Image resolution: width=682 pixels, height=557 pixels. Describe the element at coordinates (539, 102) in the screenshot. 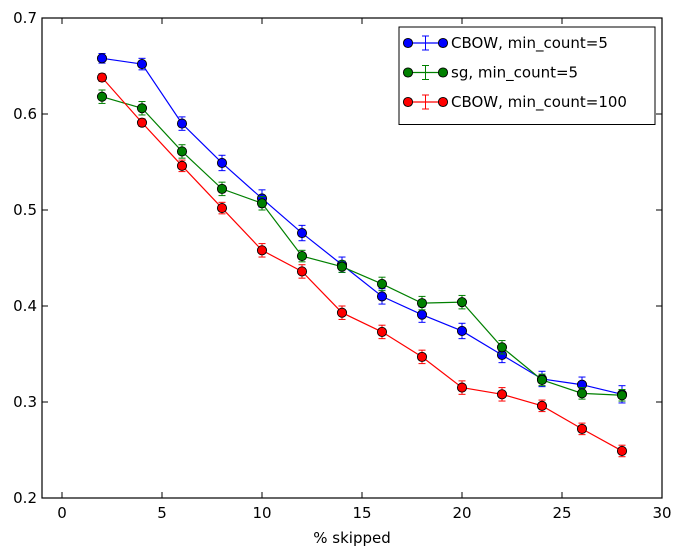

I see `legend-label: CBOW, min_count=100` at that location.